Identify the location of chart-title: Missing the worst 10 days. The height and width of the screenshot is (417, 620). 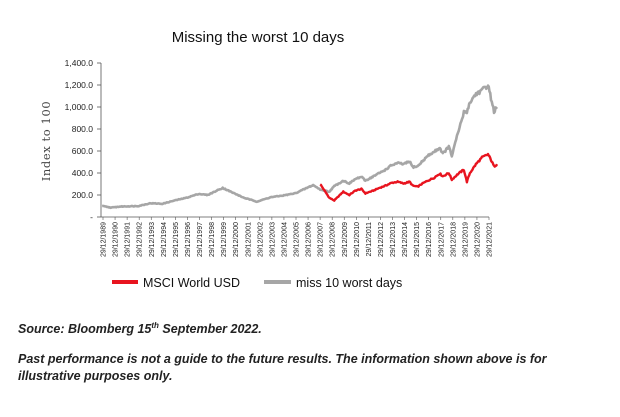
(258, 37).